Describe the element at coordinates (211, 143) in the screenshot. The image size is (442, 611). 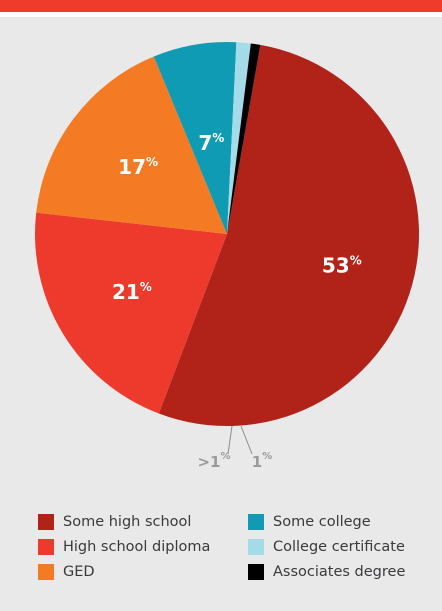
I see `data-label-some-college: 7%` at that location.